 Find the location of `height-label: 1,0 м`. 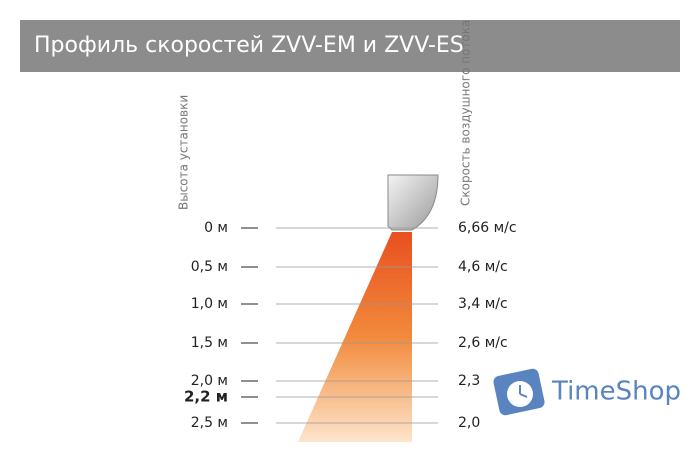

height-label: 1,0 м is located at coordinates (209, 304).